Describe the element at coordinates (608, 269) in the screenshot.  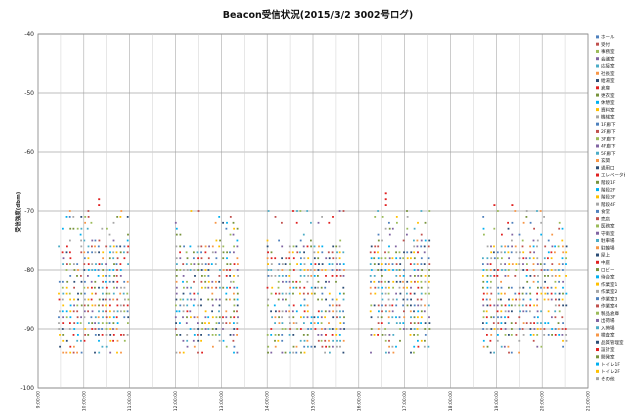
I see `legend-label: ロビー` at that location.